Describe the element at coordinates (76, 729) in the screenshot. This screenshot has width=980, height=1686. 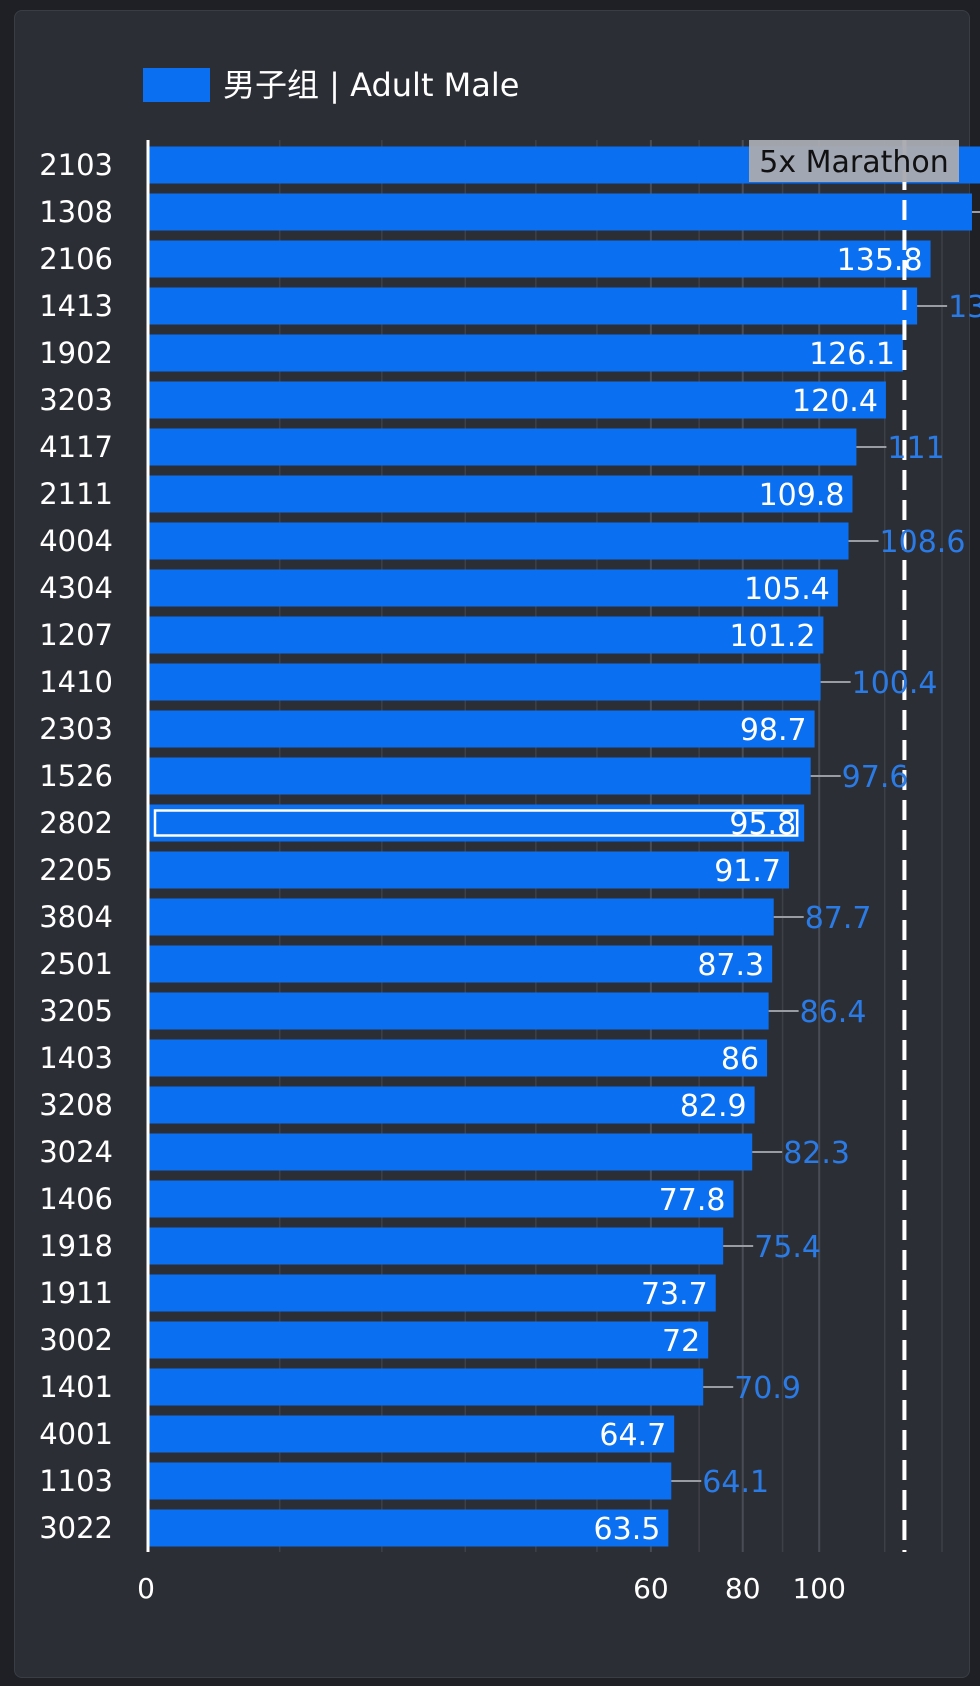
I see `category-label: 2303` at that location.